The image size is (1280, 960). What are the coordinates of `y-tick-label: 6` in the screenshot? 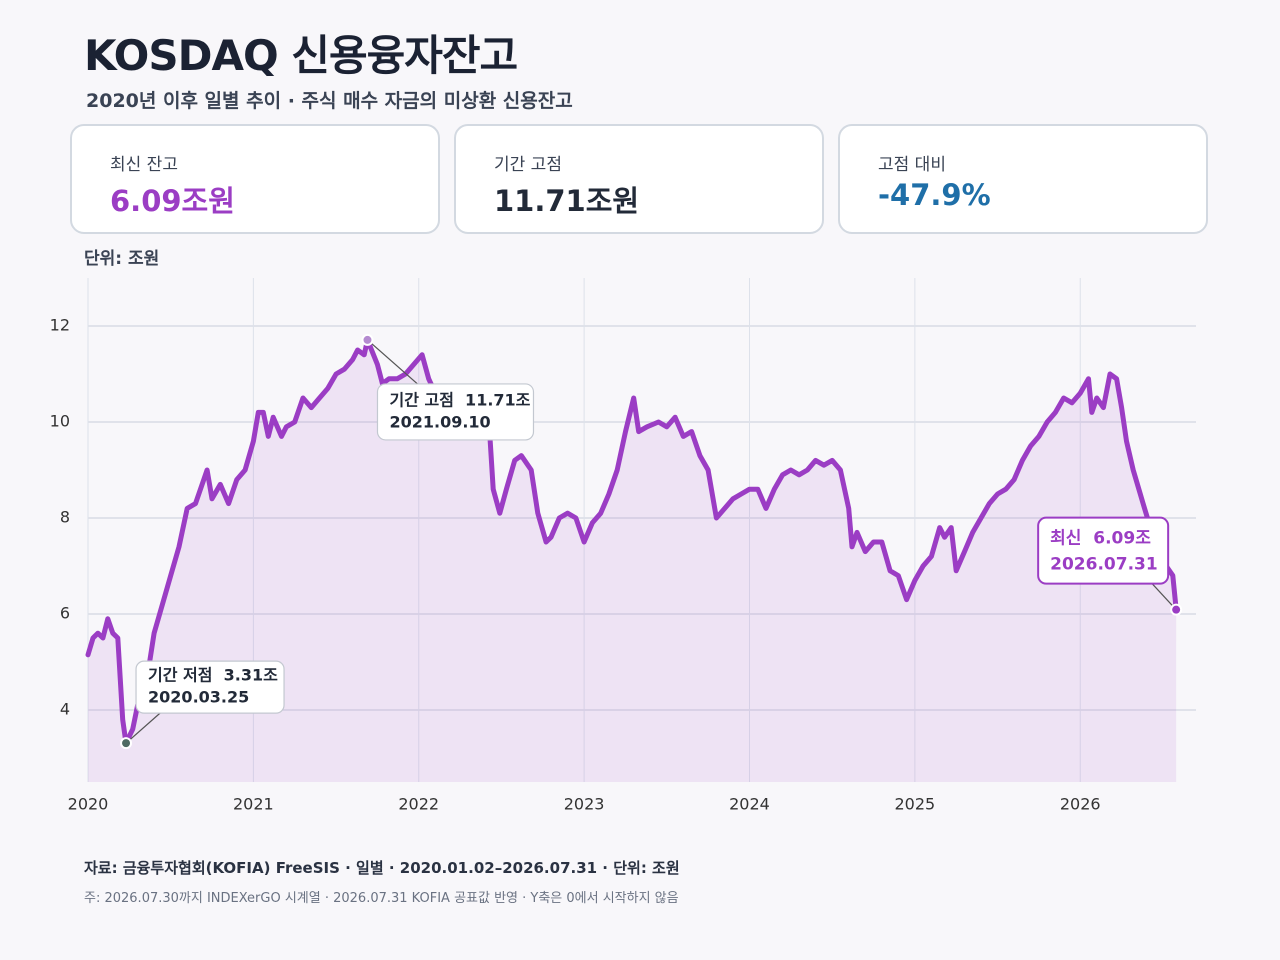 It's located at (65, 613).